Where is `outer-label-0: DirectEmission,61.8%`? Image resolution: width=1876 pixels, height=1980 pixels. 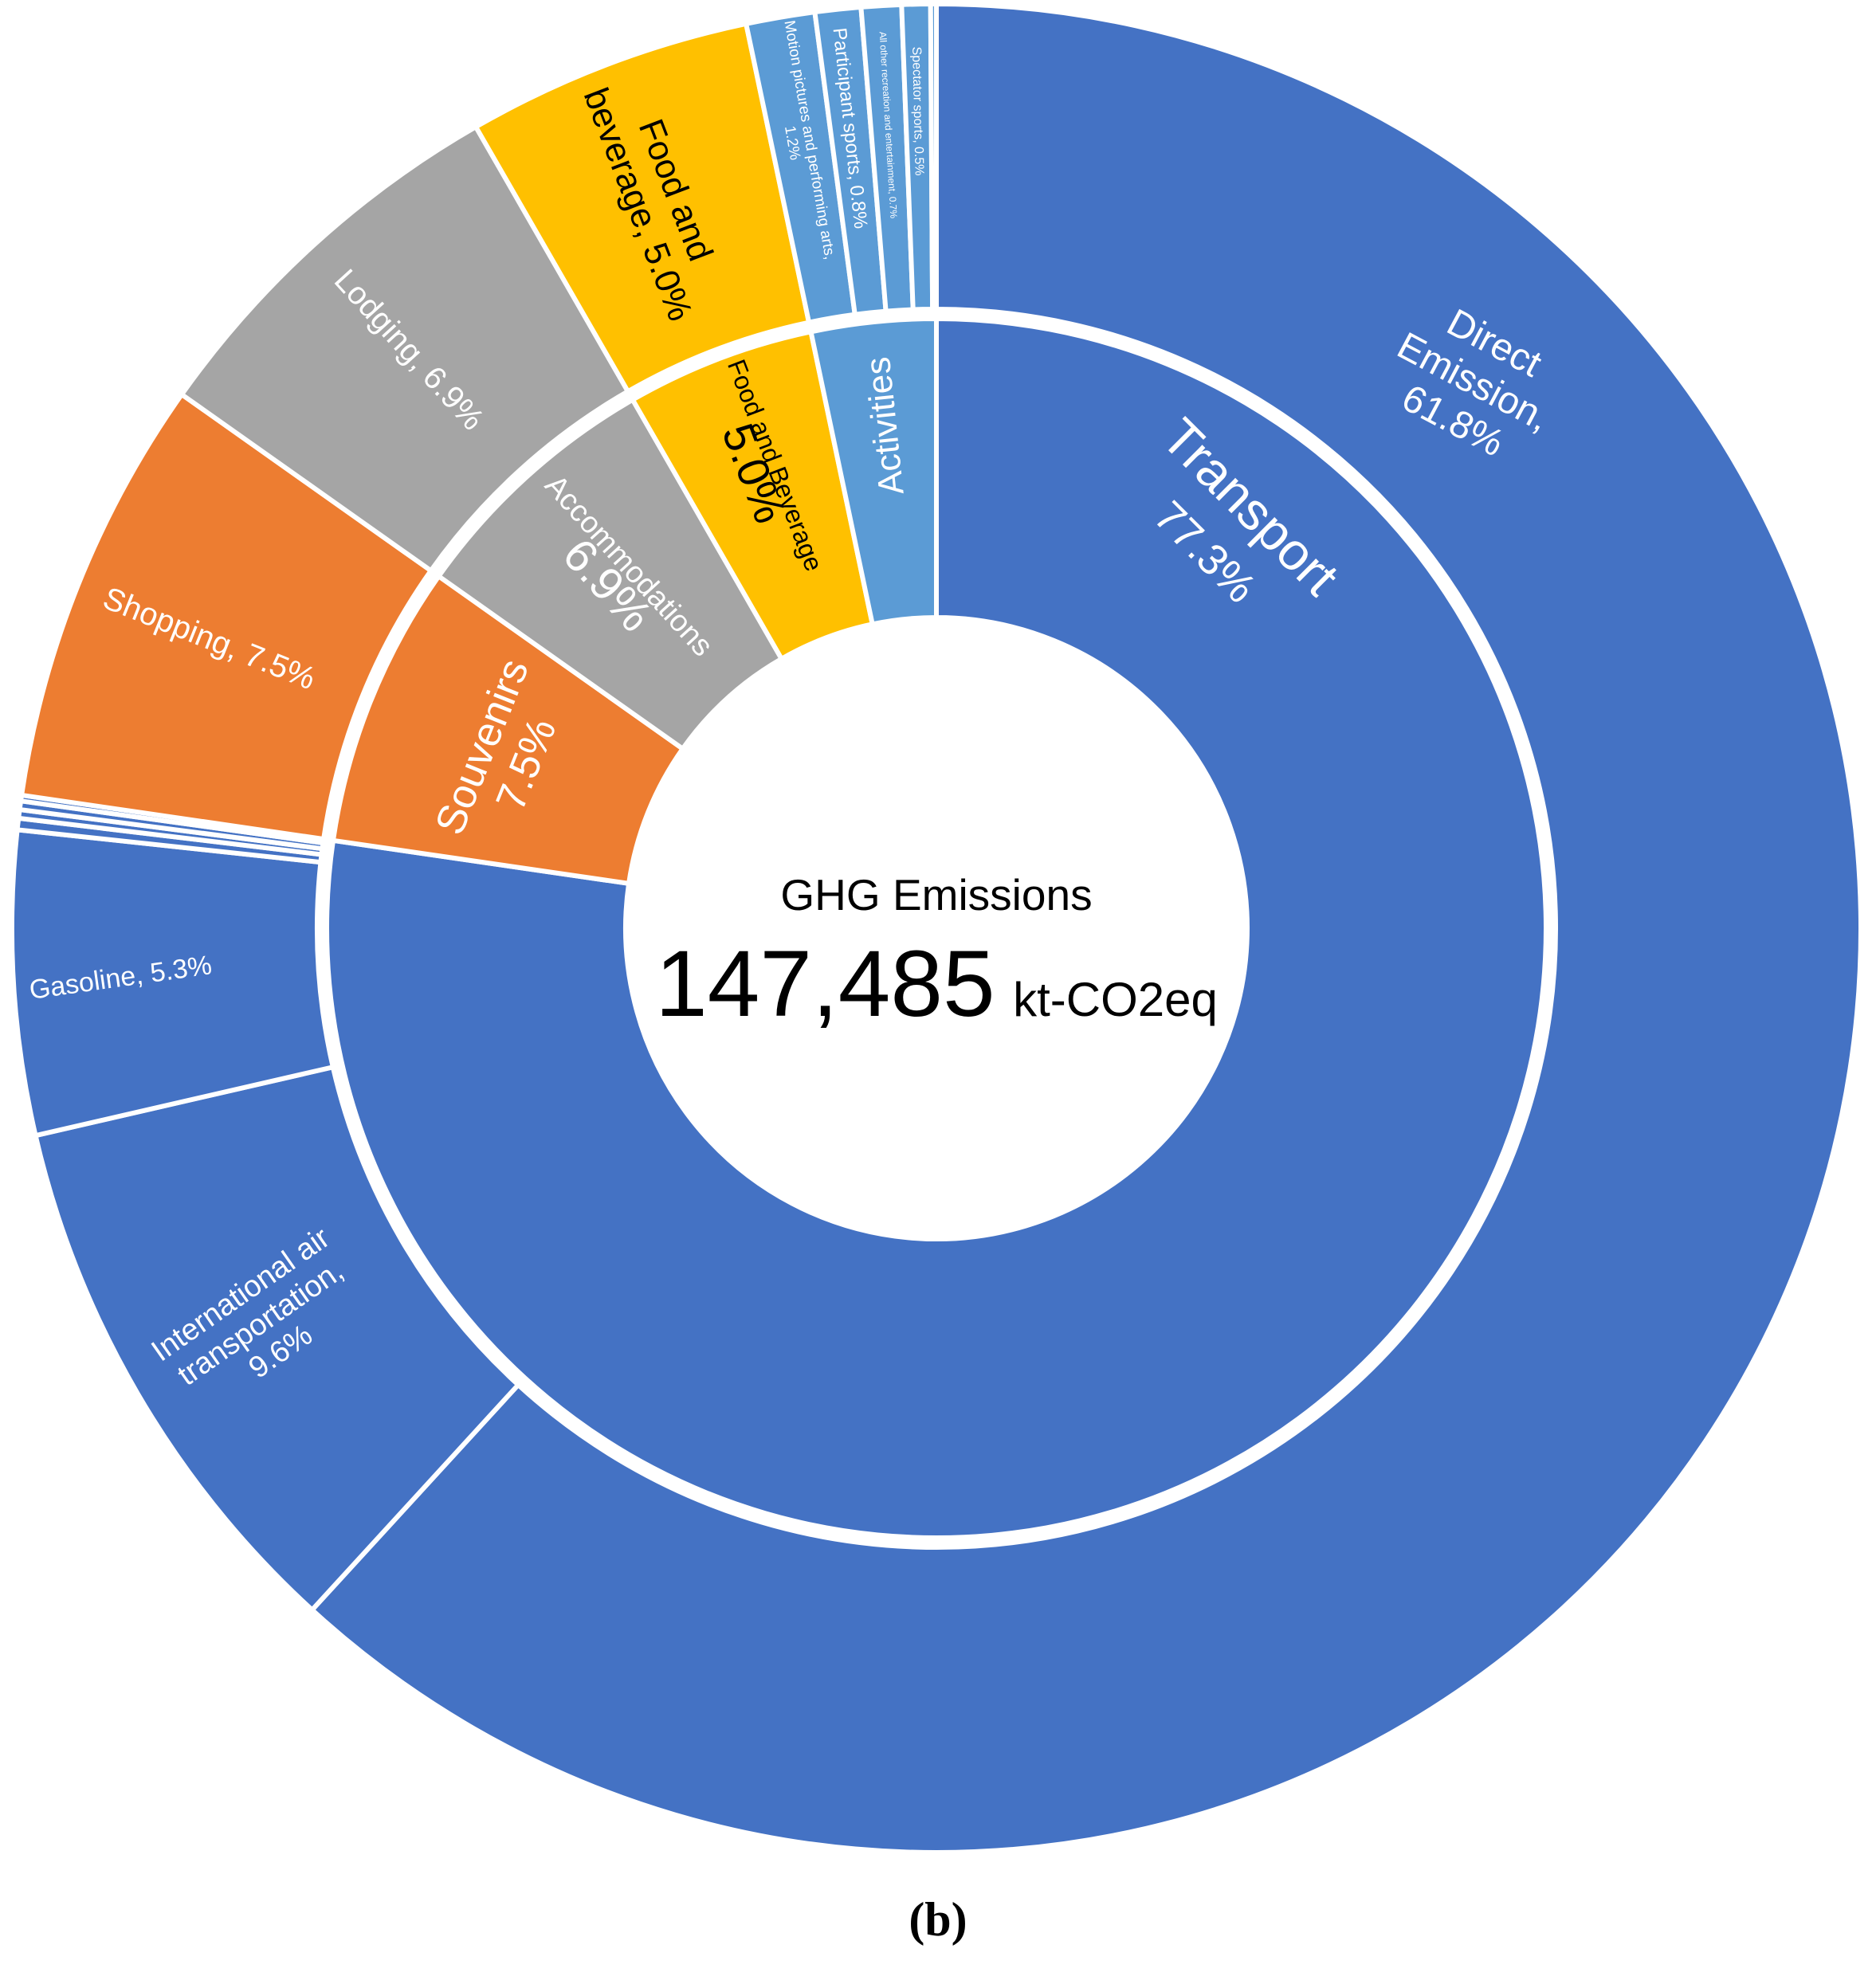
outer-label-0: DirectEmission,61.8% is located at coordinates (1473, 382).